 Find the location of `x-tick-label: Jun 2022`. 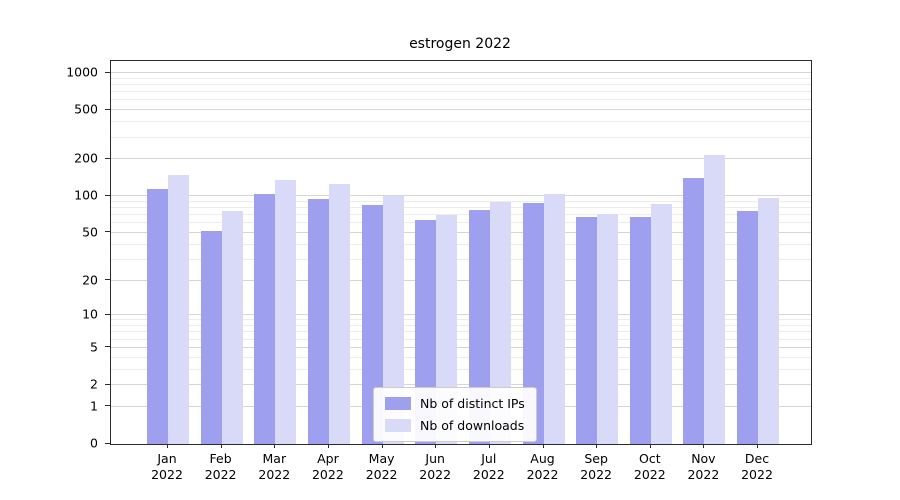

x-tick-label: Jun 2022 is located at coordinates (435, 467).